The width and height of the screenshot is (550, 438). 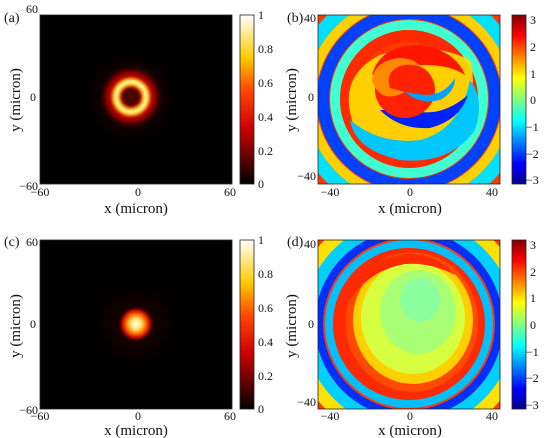 I want to click on spot-c, so click(x=136, y=324).